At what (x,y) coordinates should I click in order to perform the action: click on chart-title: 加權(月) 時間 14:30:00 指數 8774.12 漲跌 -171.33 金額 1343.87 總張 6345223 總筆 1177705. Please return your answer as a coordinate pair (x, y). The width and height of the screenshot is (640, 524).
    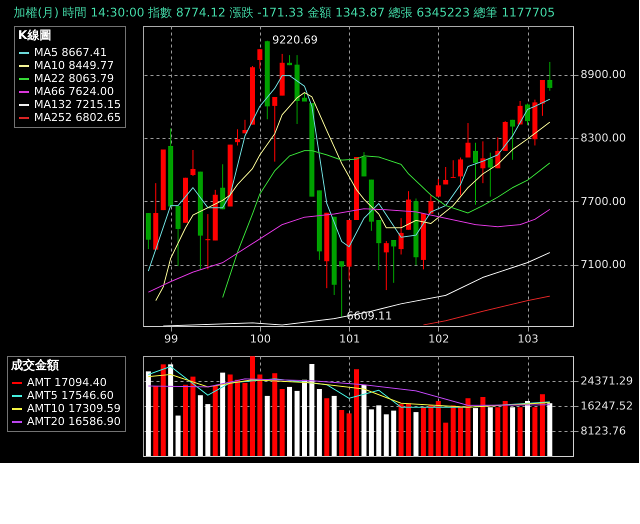
    Looking at the image, I should click on (284, 13).